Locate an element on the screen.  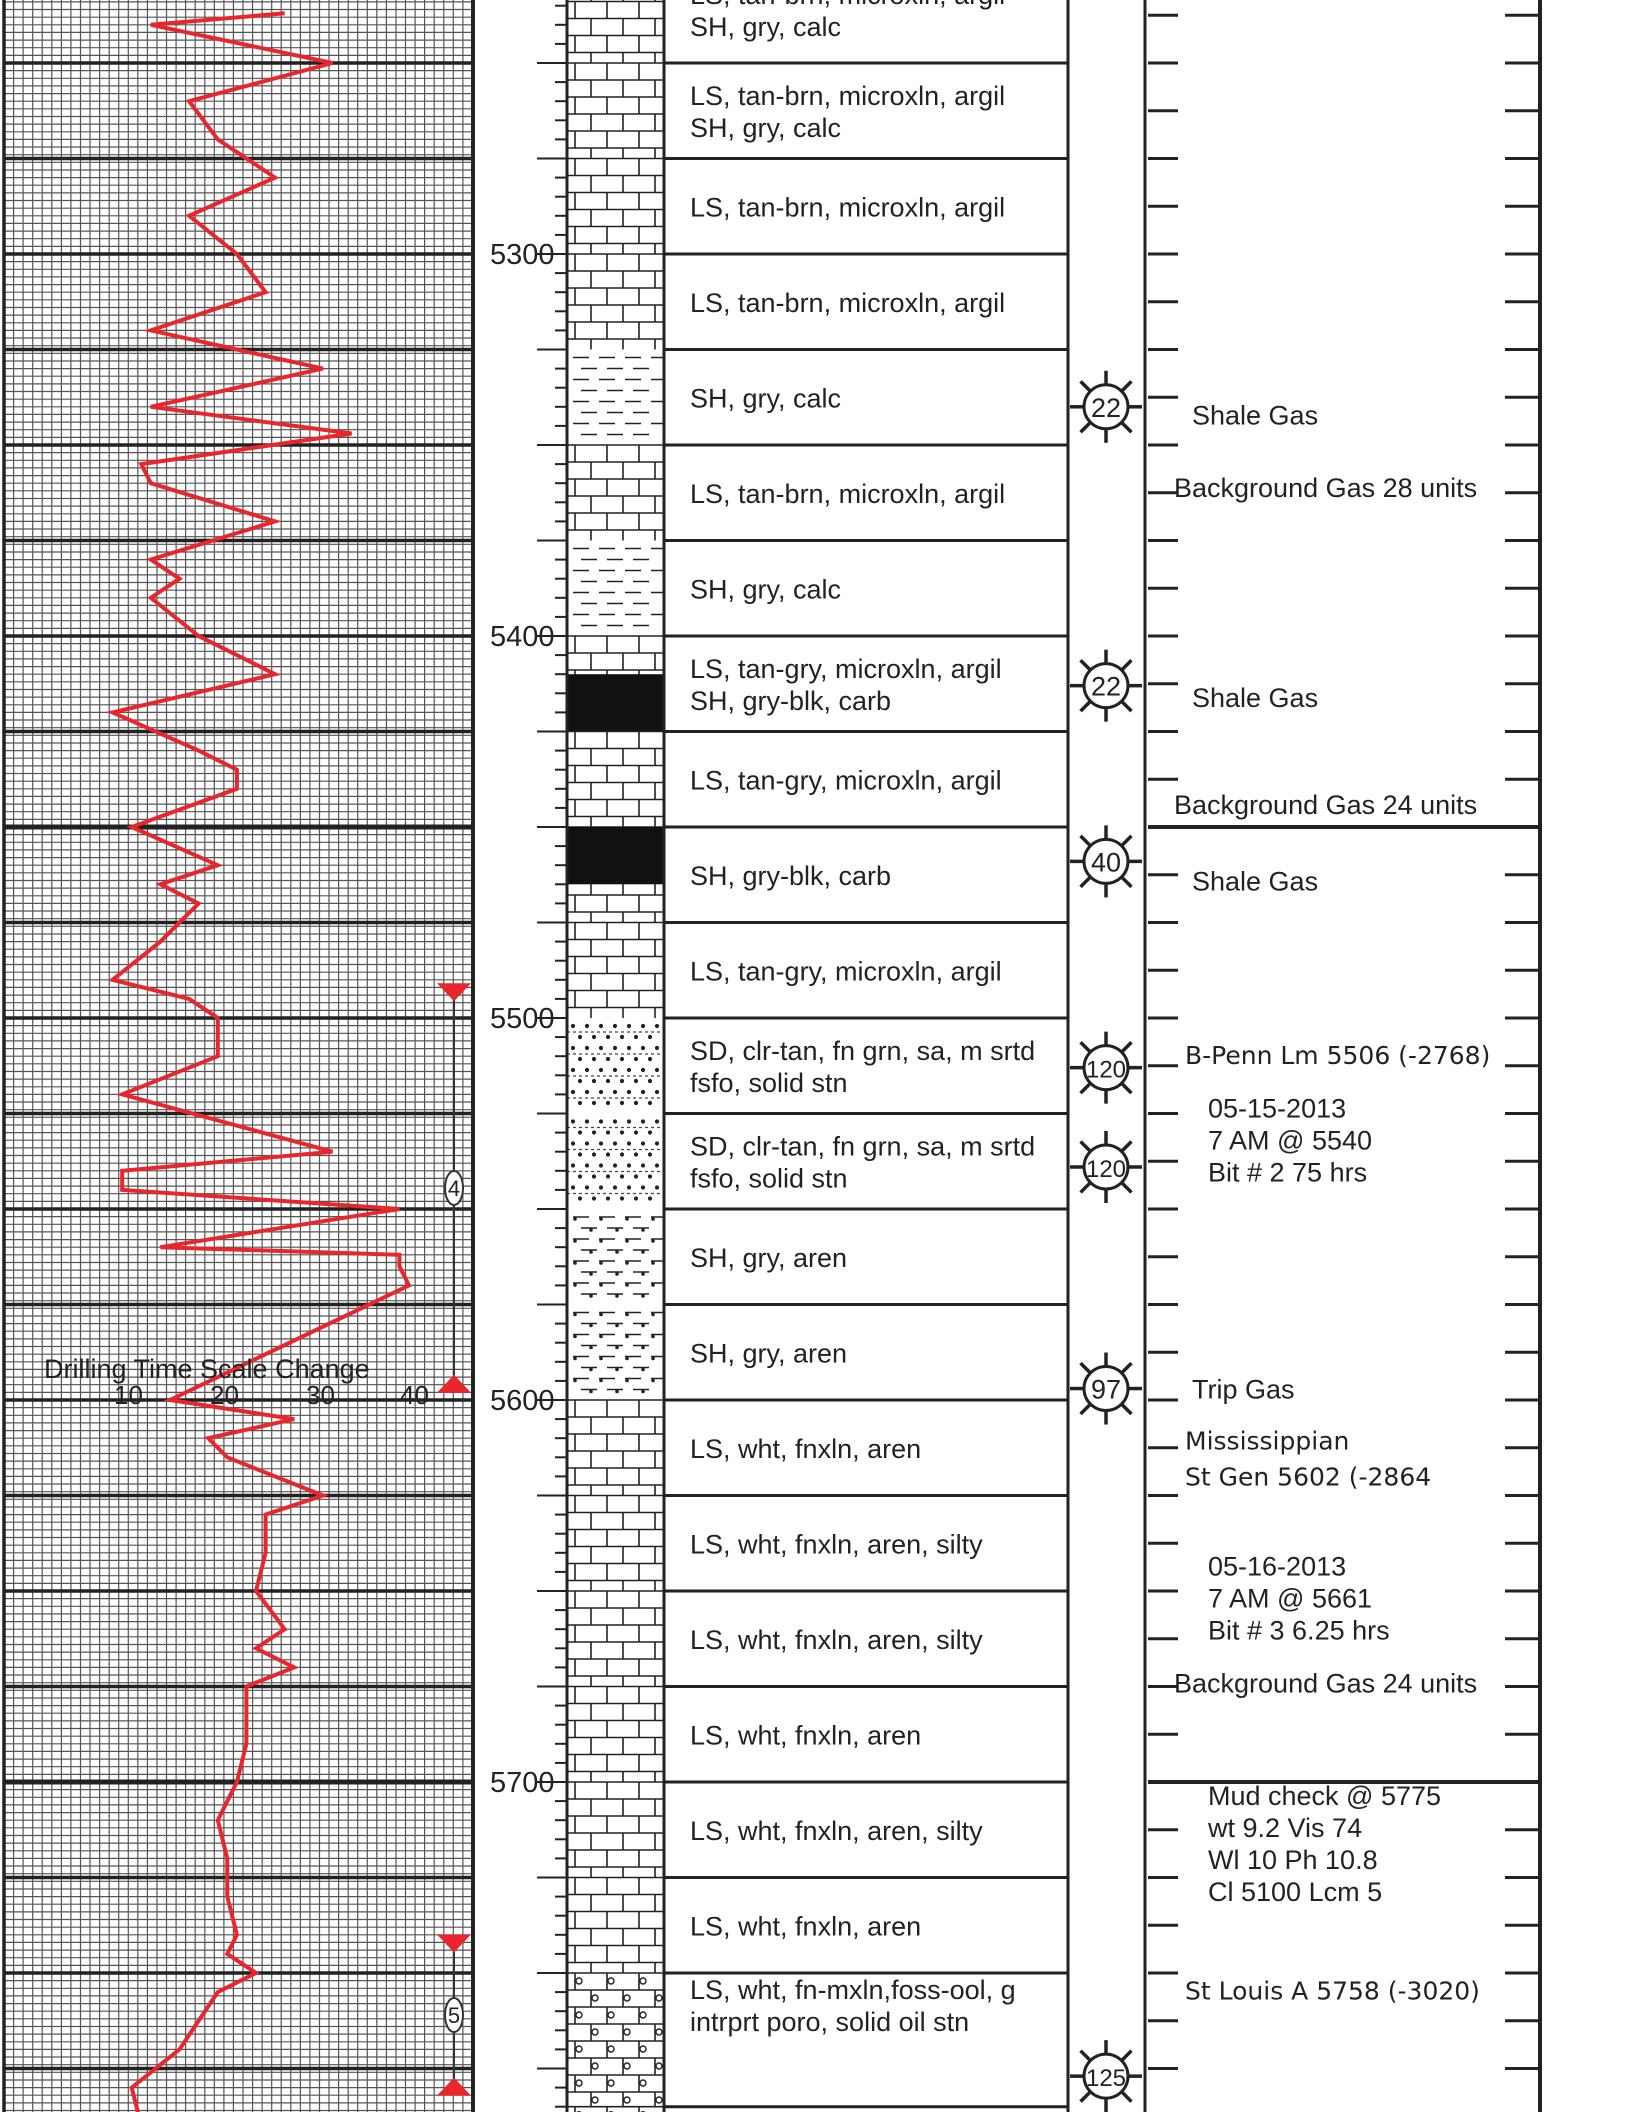
remark-block-line: Cl 5100 Lcm 5 is located at coordinates (1295, 1892).